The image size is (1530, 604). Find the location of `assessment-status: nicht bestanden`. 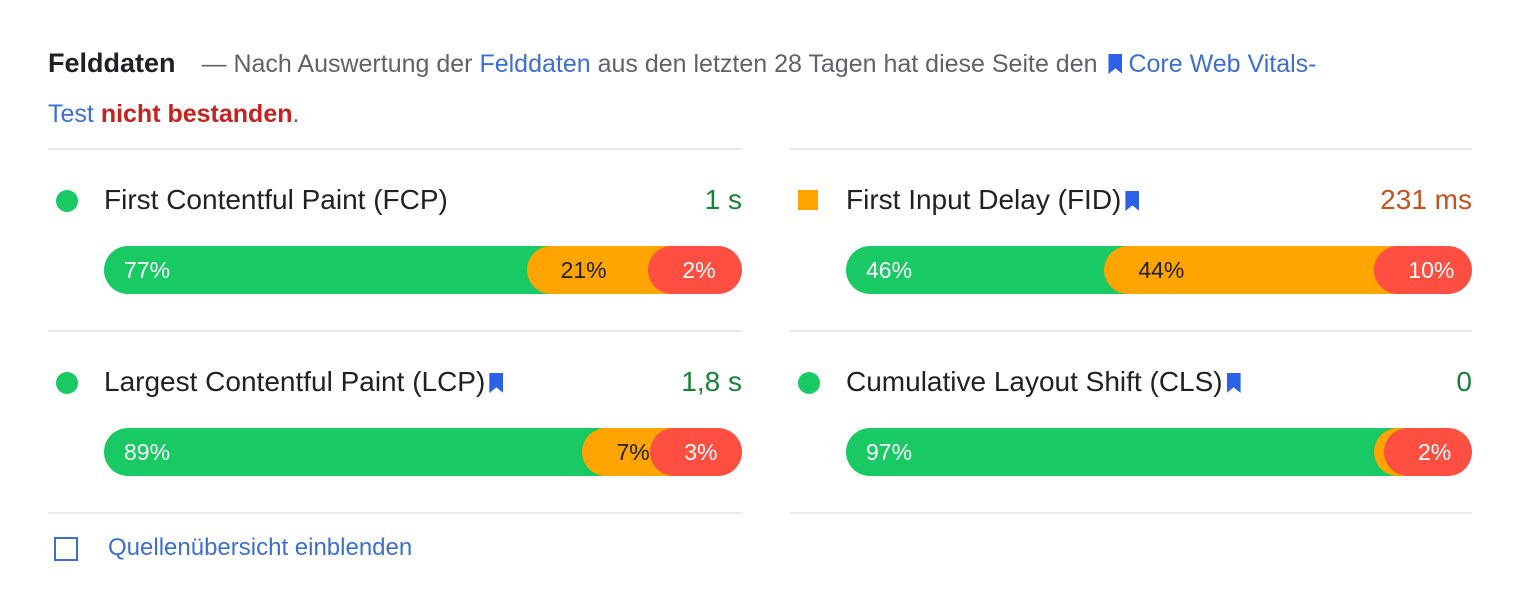

assessment-status: nicht bestanden is located at coordinates (196, 114).